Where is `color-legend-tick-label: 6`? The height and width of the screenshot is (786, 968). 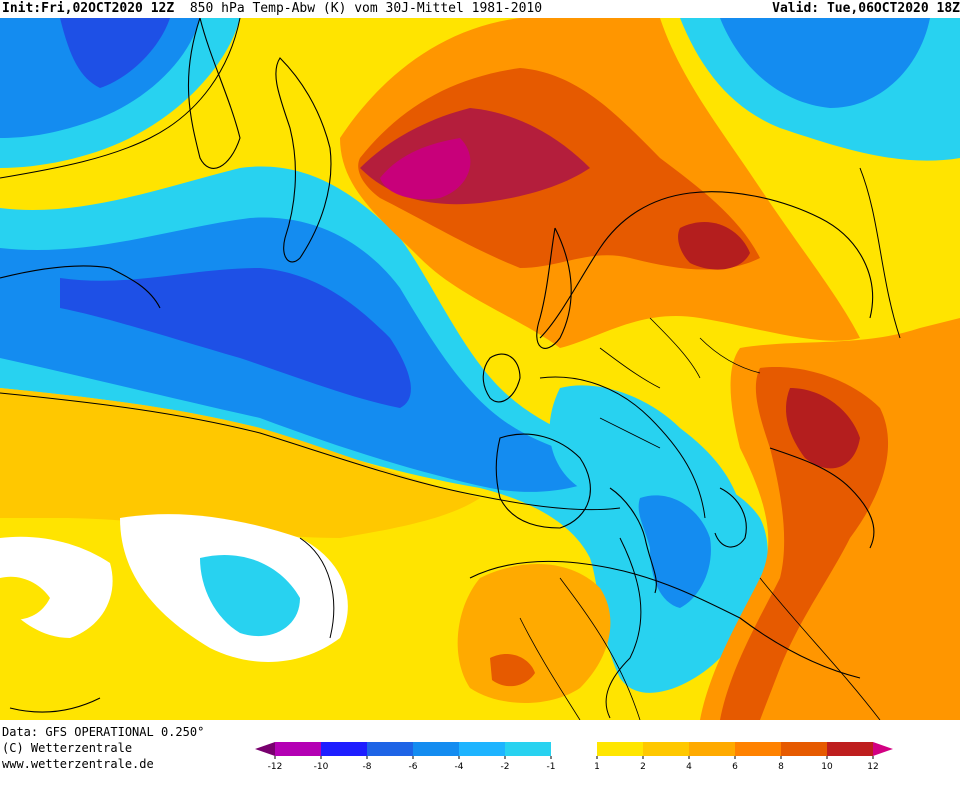 color-legend-tick-label: 6 is located at coordinates (735, 767).